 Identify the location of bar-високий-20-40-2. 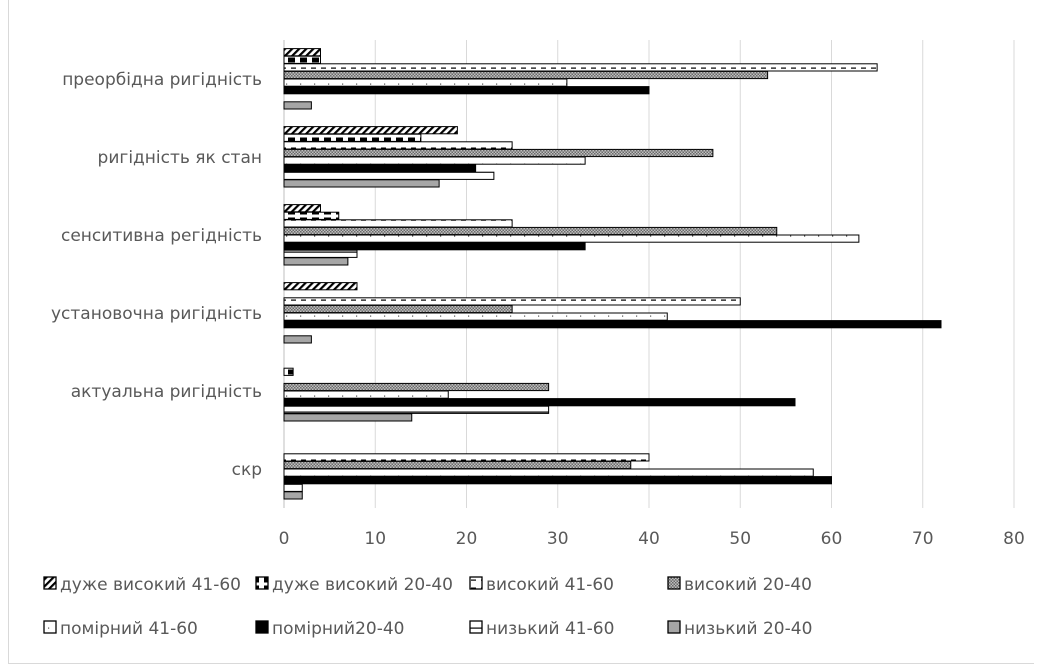
(498, 153).